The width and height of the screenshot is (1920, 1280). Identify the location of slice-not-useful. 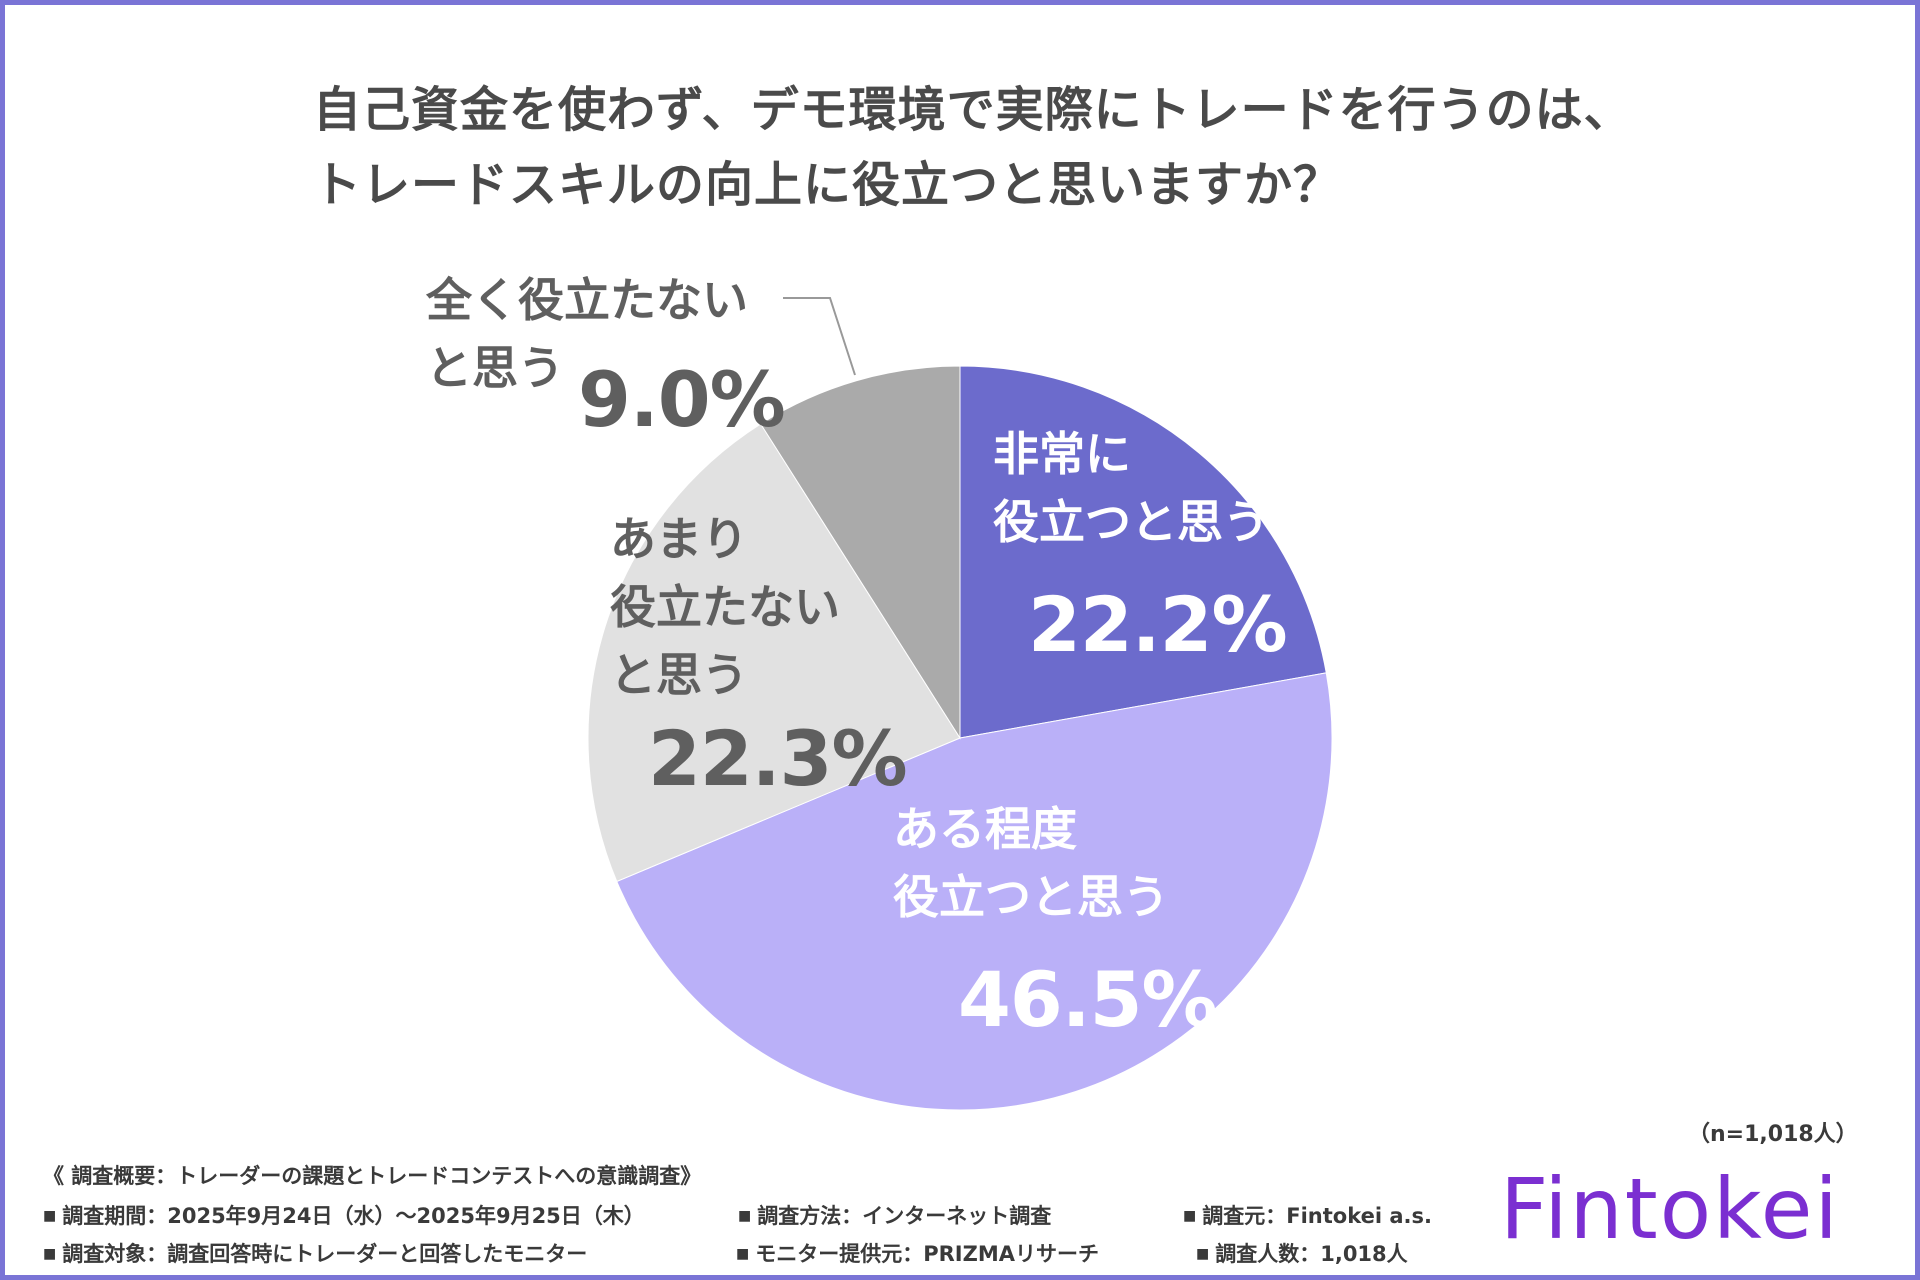
(860, 552).